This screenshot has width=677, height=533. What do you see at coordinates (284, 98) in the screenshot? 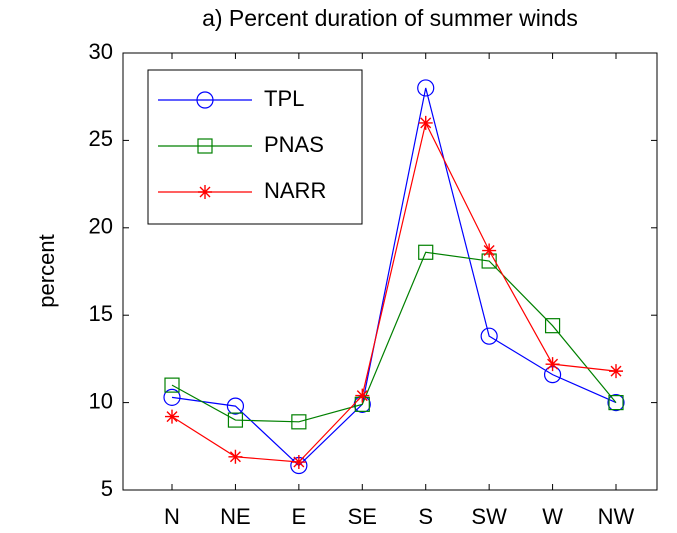
I see `legend-label: TPL` at bounding box center [284, 98].